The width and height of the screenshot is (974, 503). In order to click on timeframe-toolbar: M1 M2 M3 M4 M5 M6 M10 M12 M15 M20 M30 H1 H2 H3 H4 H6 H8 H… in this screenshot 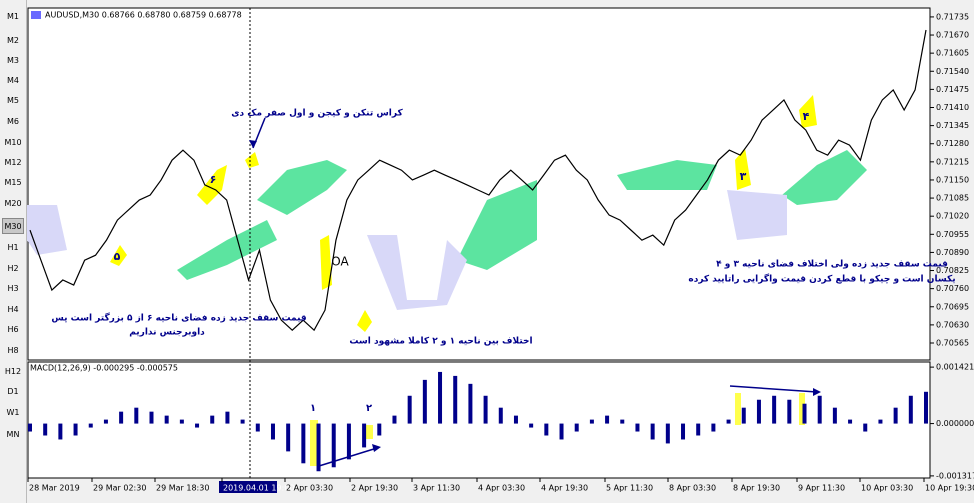, I will do `click(13, 251)`.